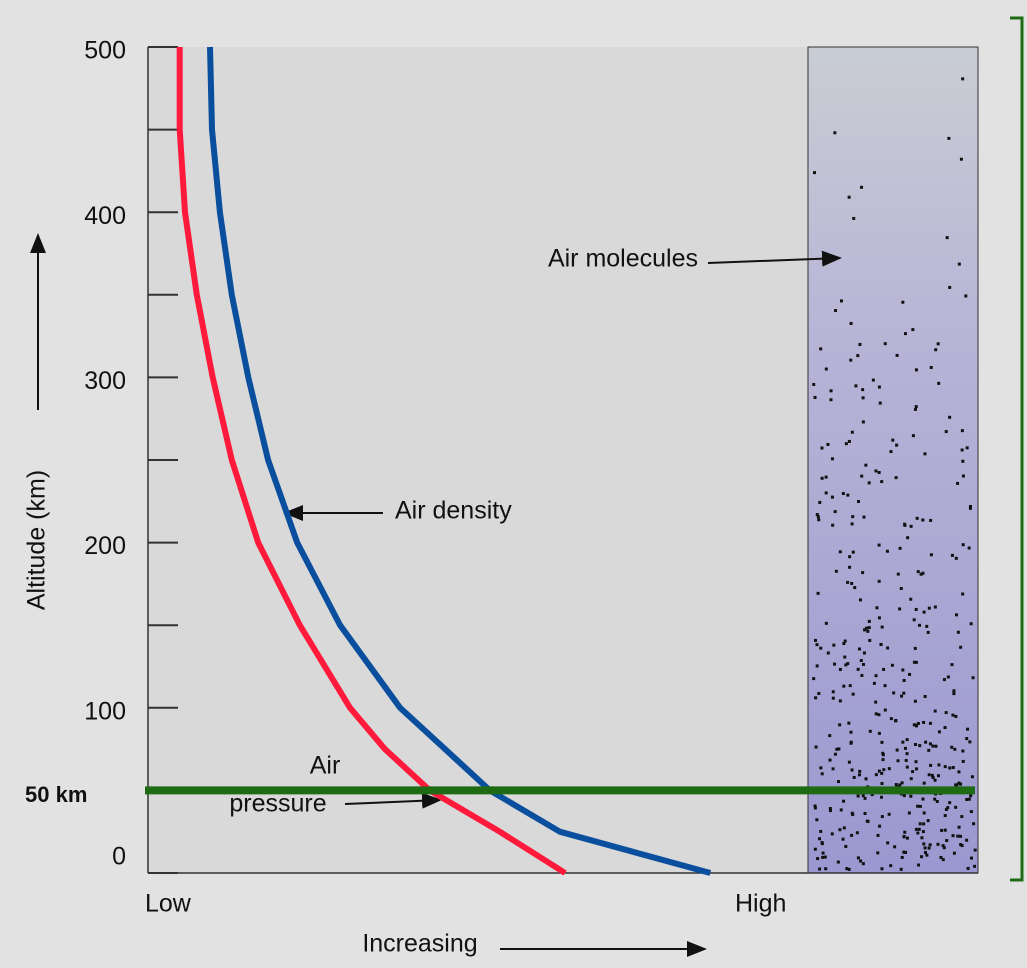 The image size is (1027, 968). What do you see at coordinates (453, 511) in the screenshot?
I see `annotation: Air density` at bounding box center [453, 511].